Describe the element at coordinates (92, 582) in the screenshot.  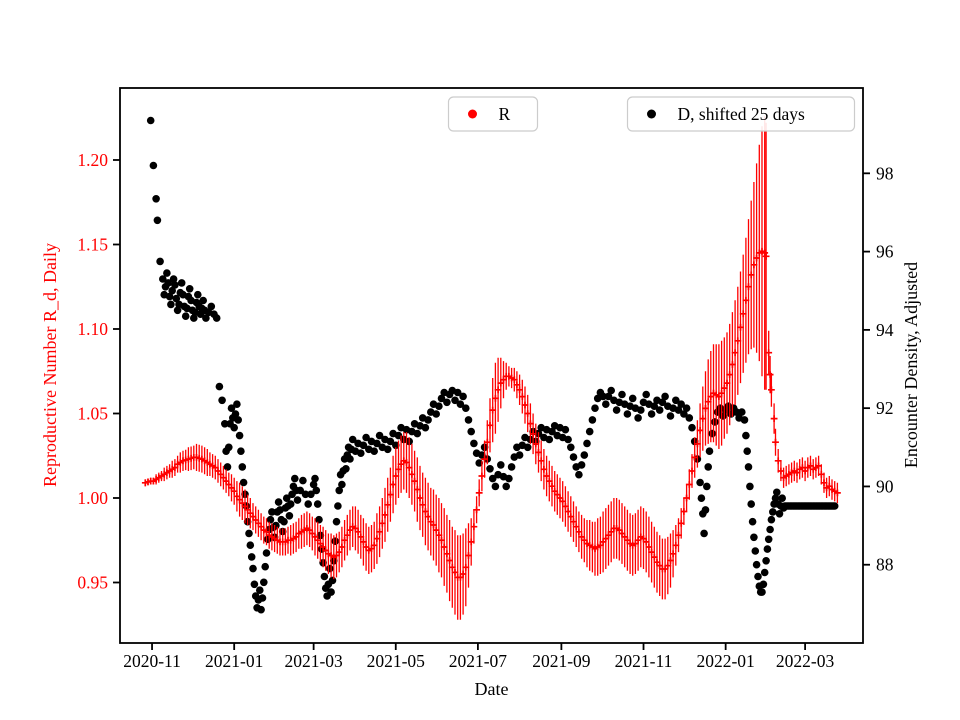
I see `y-tick-label-left: 0.95` at that location.